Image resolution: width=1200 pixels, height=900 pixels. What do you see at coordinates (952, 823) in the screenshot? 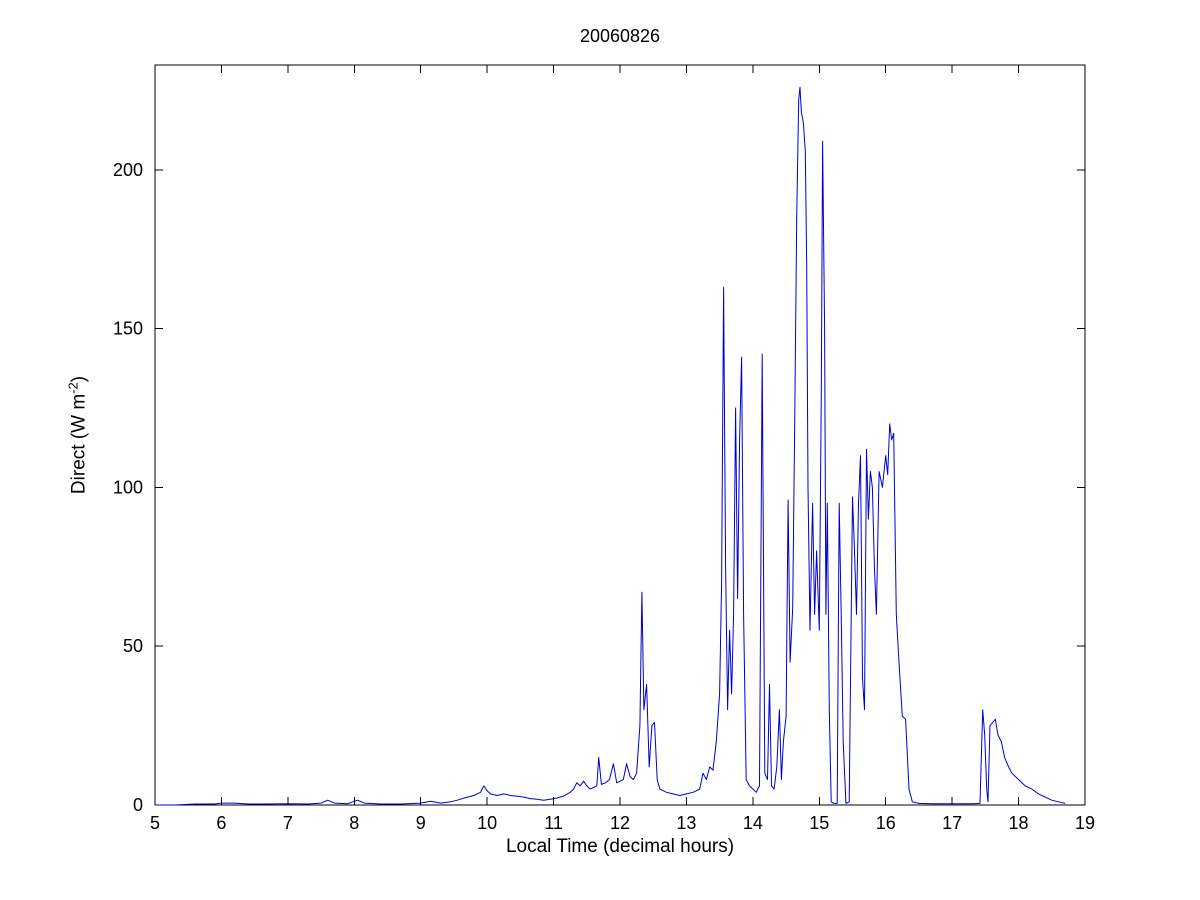
I see `x-tick-label: 17` at bounding box center [952, 823].